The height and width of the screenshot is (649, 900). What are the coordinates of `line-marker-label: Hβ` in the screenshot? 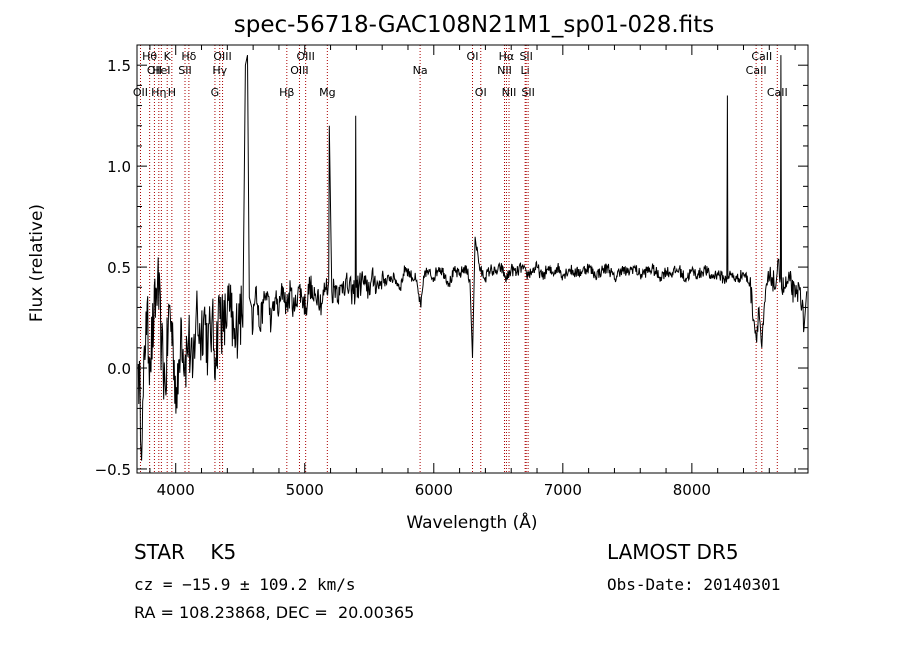 It's located at (286, 92).